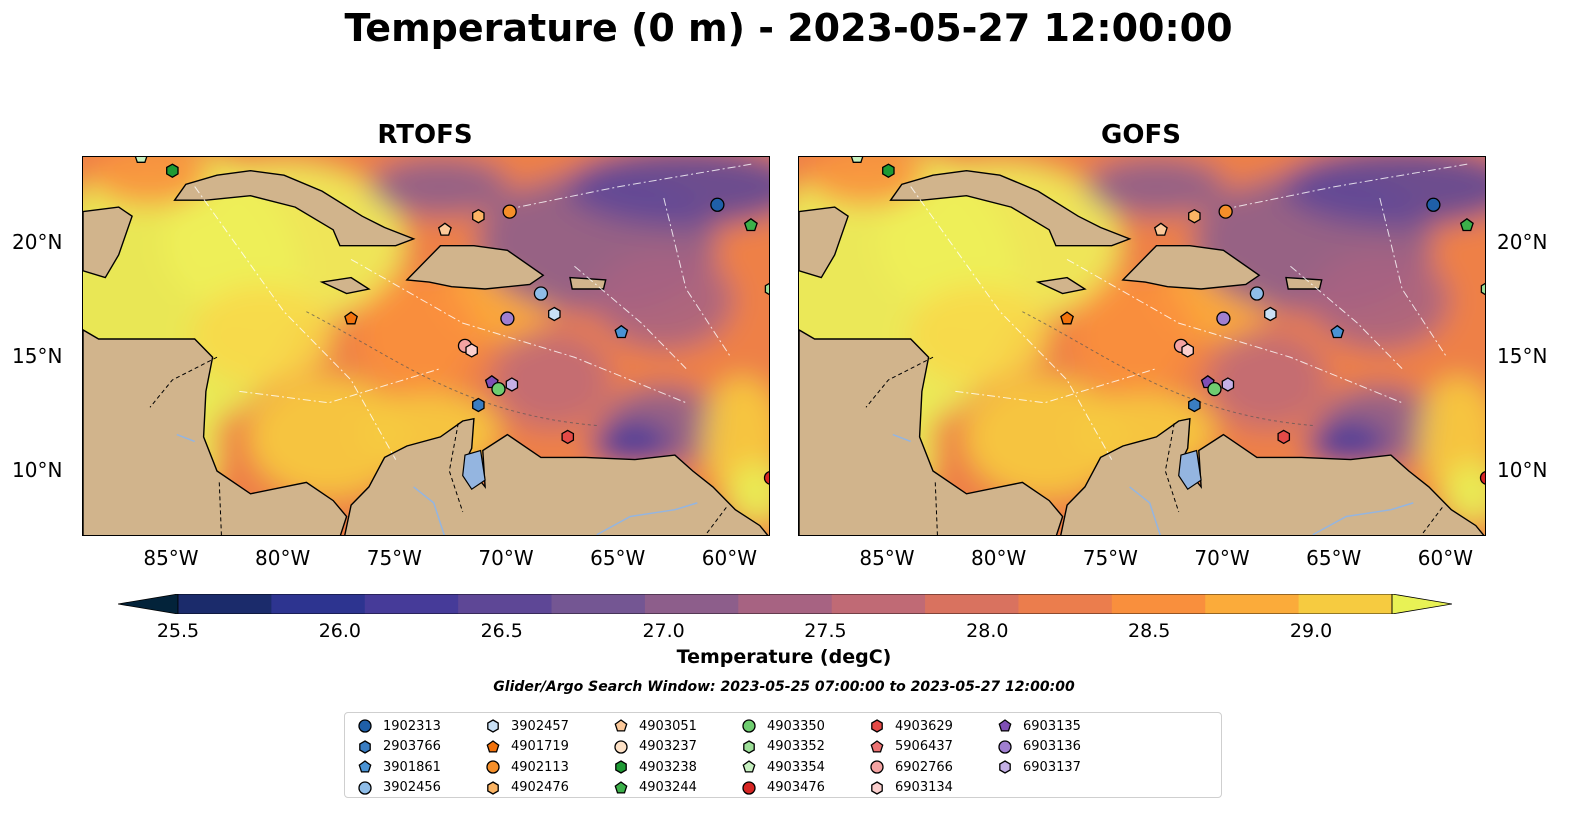 The width and height of the screenshot is (1577, 827). What do you see at coordinates (37, 242) in the screenshot?
I see `lat-tick-label-left: 20°N` at bounding box center [37, 242].